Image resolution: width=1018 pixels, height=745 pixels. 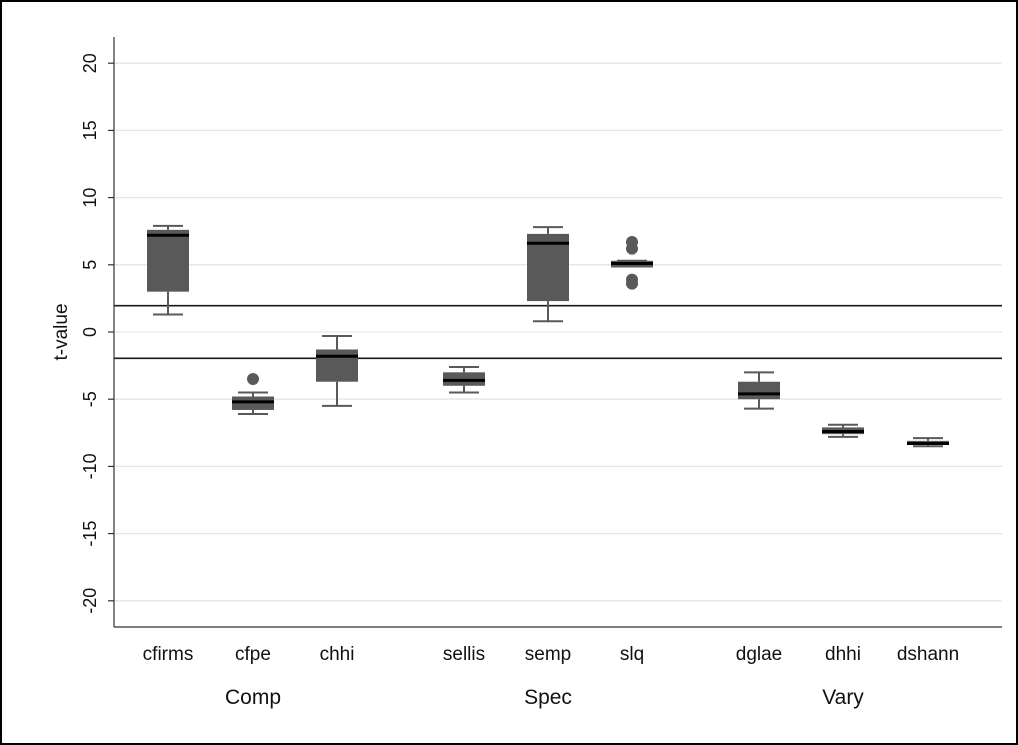 What do you see at coordinates (90, 130) in the screenshot?
I see `y-tick-label: 15` at bounding box center [90, 130].